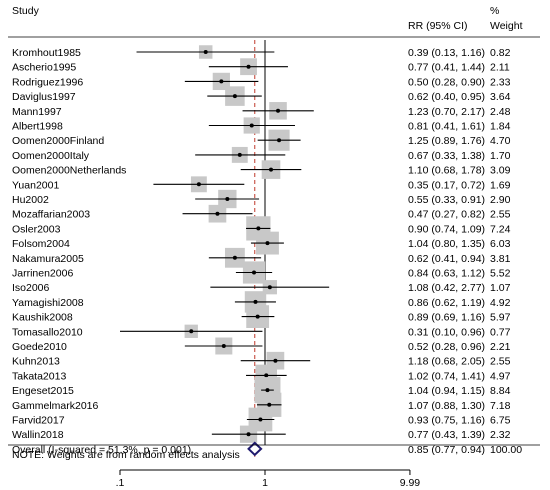 This screenshot has width=550, height=490. Describe the element at coordinates (446, 171) in the screenshot. I see `rr-value: 1.10 (0.68, 1.78)` at that location.